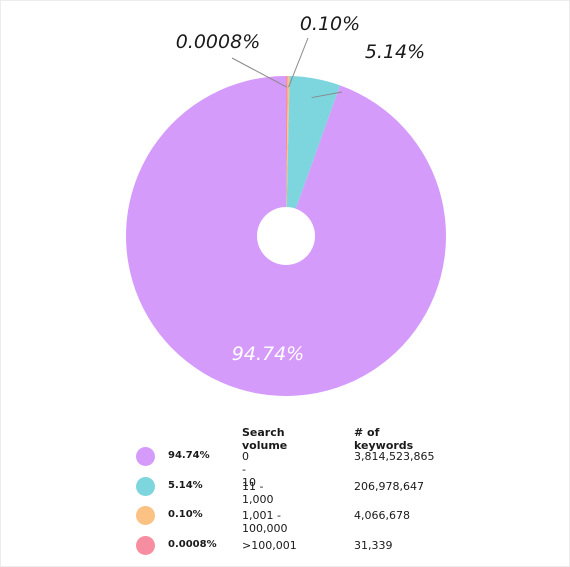 The height and width of the screenshot is (567, 570). What do you see at coordinates (389, 486) in the screenshot?
I see `legend-keywords: 206,978,647` at bounding box center [389, 486].